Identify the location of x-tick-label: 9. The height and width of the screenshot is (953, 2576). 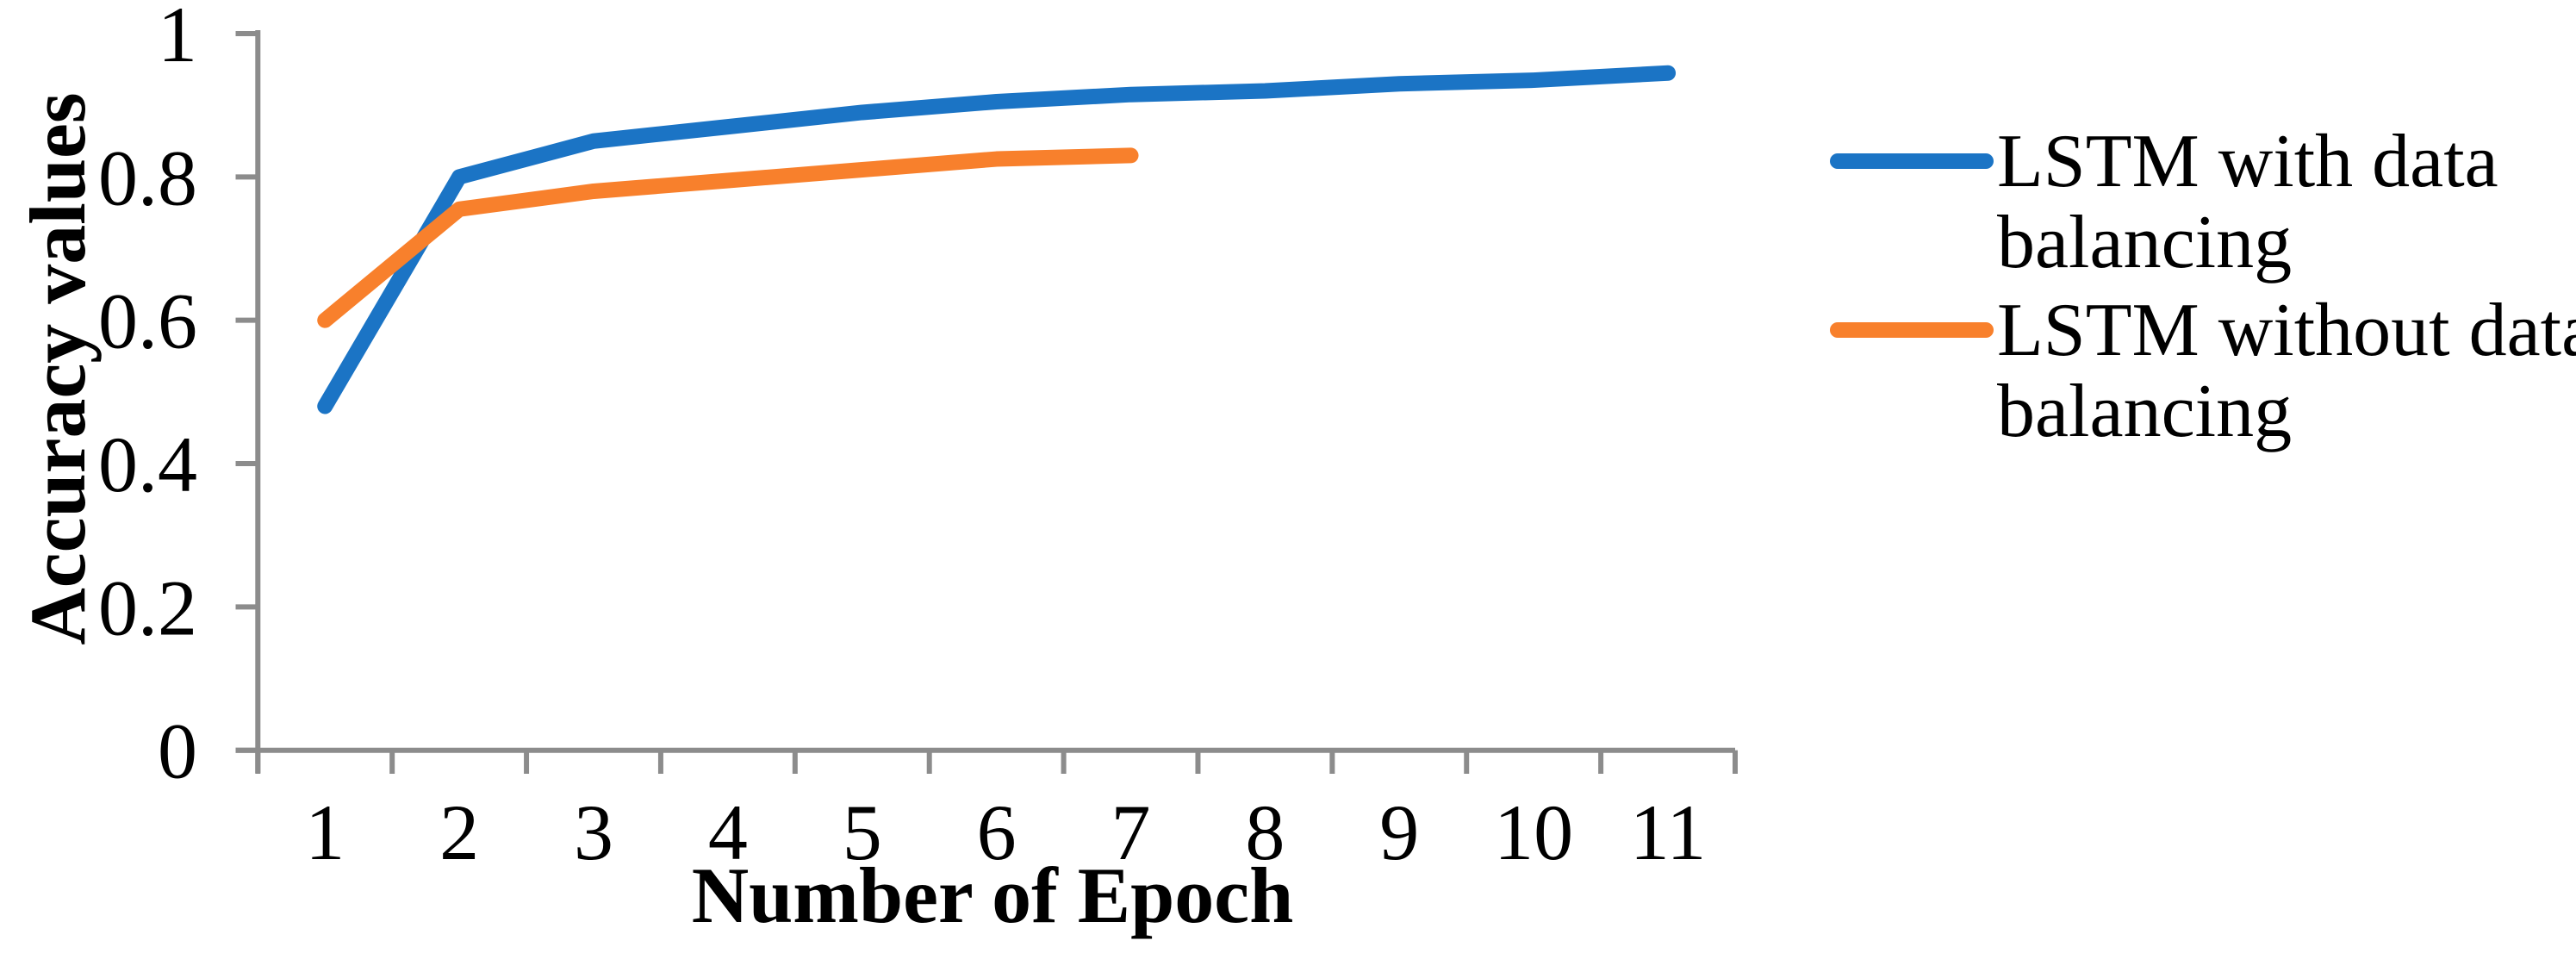
(1399, 832).